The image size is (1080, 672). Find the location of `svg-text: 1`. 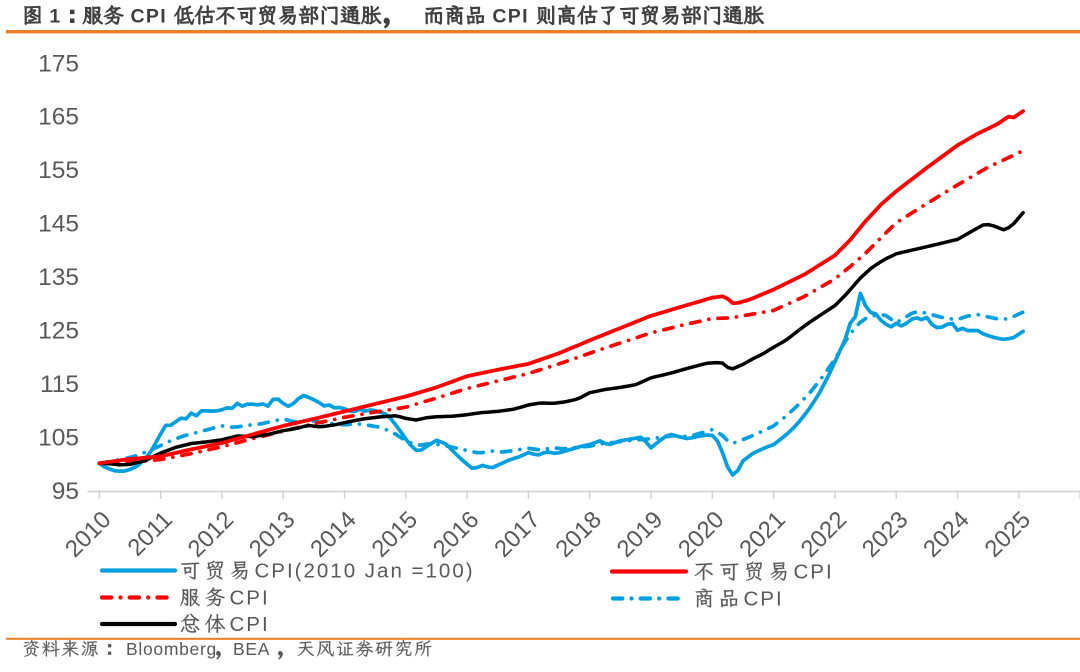

svg-text: 1 is located at coordinates (55, 17).